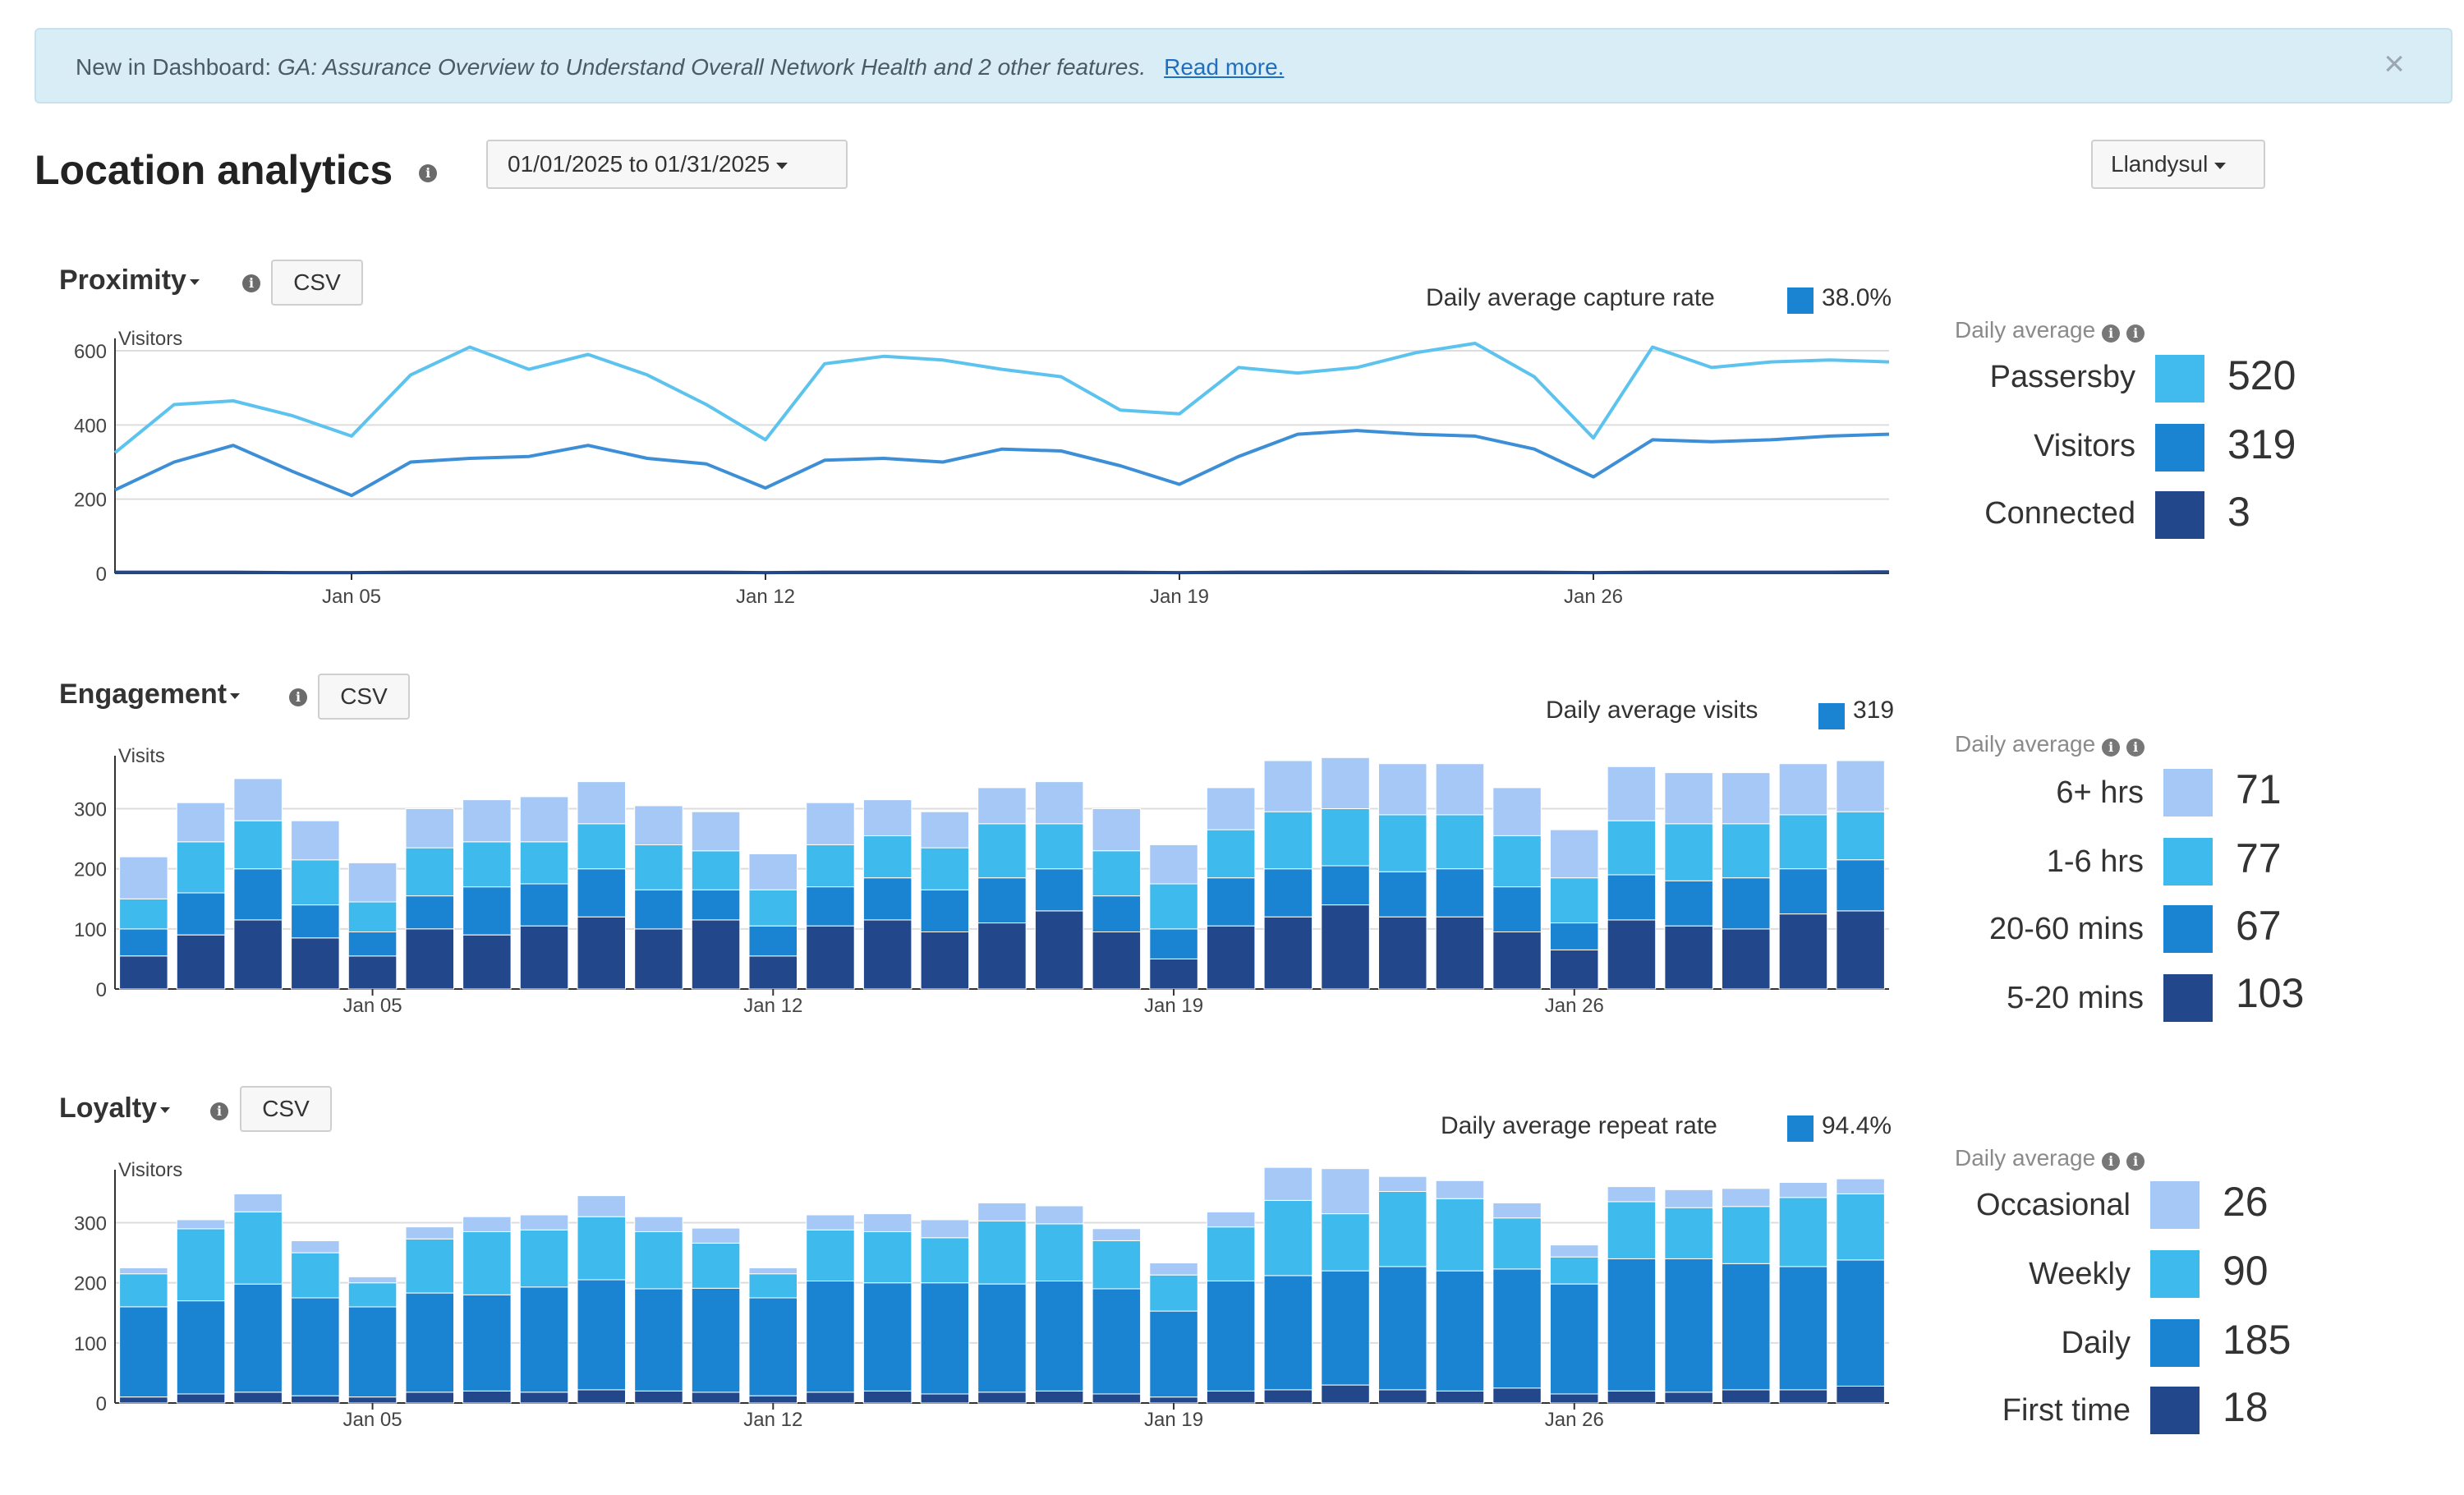 This screenshot has height=1495, width=2464. Describe the element at coordinates (1857, 297) in the screenshot. I see `proximity-avg-value: 38.0%` at that location.